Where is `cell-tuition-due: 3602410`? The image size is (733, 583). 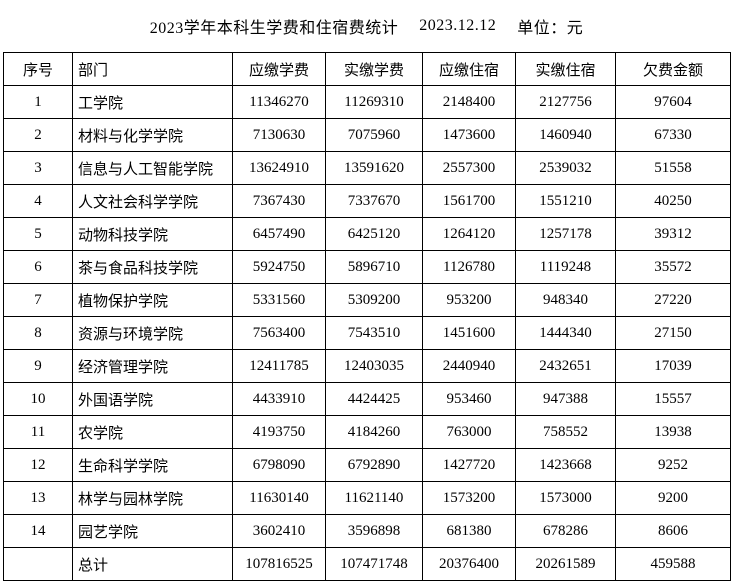 cell-tuition-due: 3602410 is located at coordinates (279, 531).